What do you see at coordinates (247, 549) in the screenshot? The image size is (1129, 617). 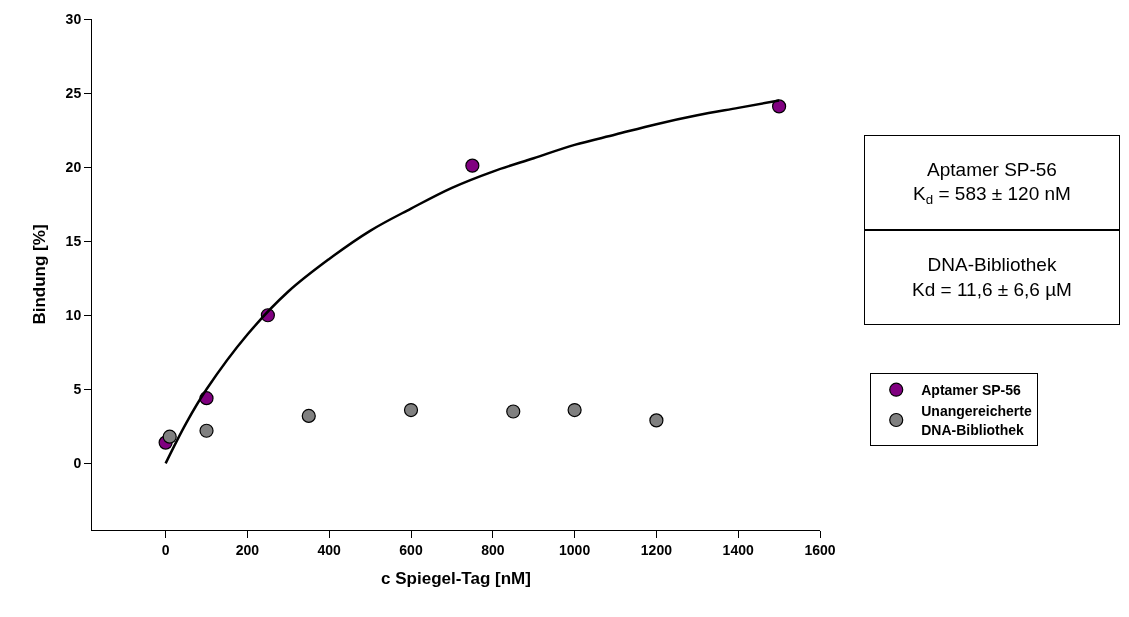 I see `x-tick-label: 200` at bounding box center [247, 549].